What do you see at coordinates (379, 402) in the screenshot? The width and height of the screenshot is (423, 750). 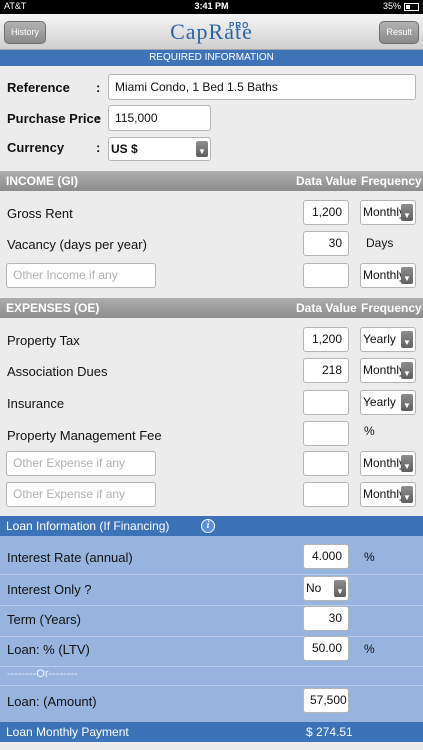 I see `insurance-frequency-value: Yearly` at bounding box center [379, 402].